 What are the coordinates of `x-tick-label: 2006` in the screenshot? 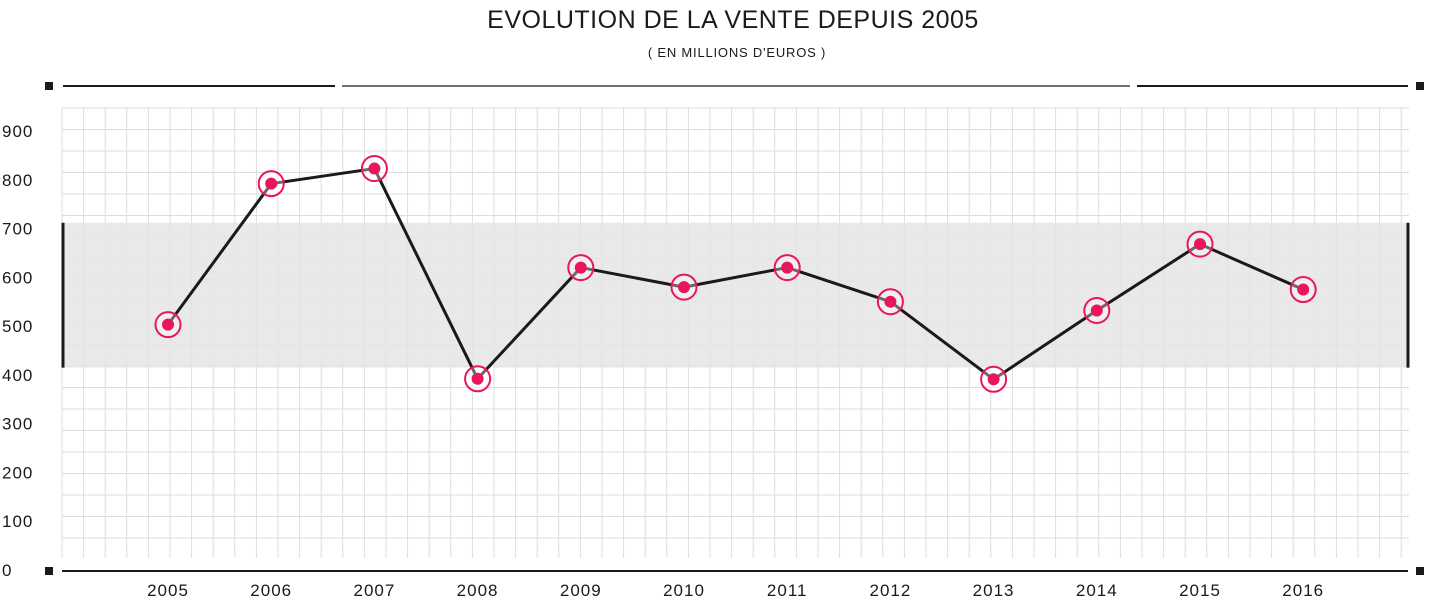 It's located at (271, 590).